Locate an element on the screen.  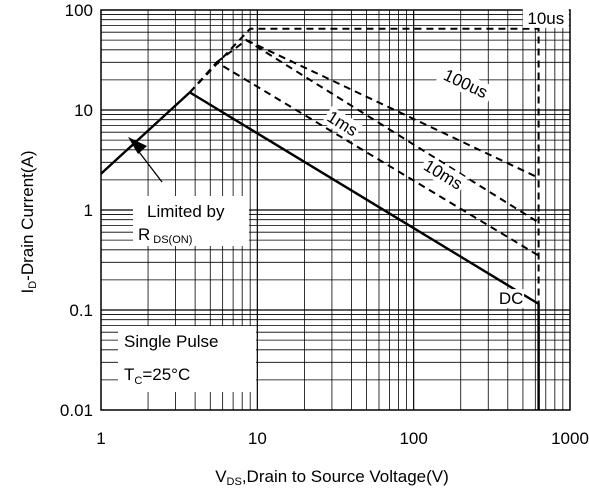
series-label-text: 10ms is located at coordinates (442, 175).